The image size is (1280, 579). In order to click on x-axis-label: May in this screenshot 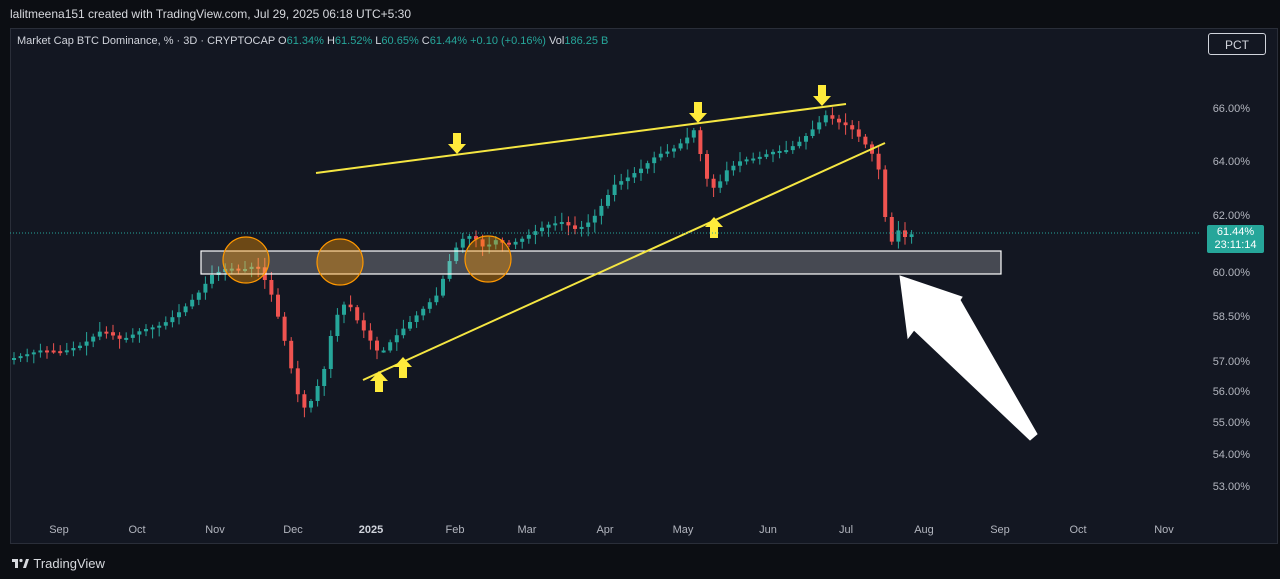, I will do `click(683, 530)`.